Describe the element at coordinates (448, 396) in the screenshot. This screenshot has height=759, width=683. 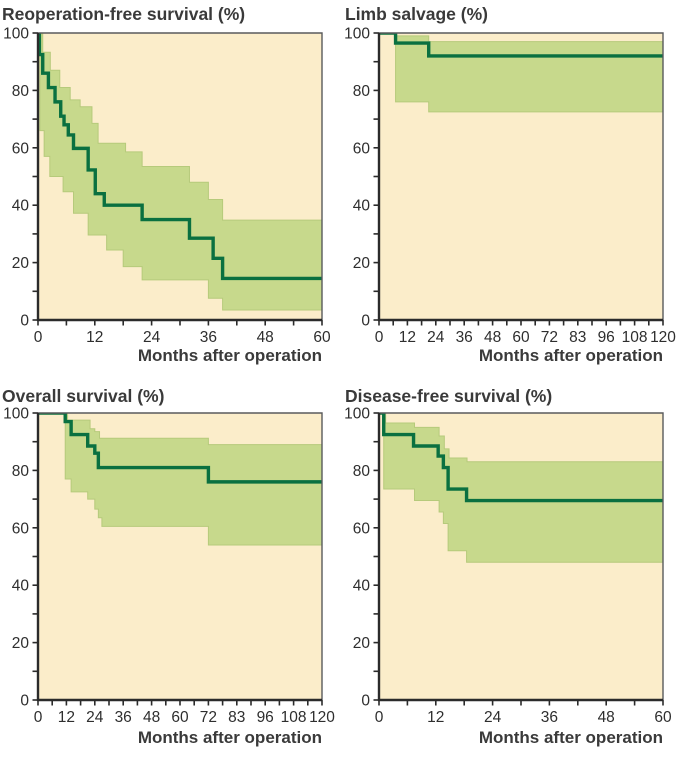
I see `chart-title: Disease-free survival (%)` at that location.